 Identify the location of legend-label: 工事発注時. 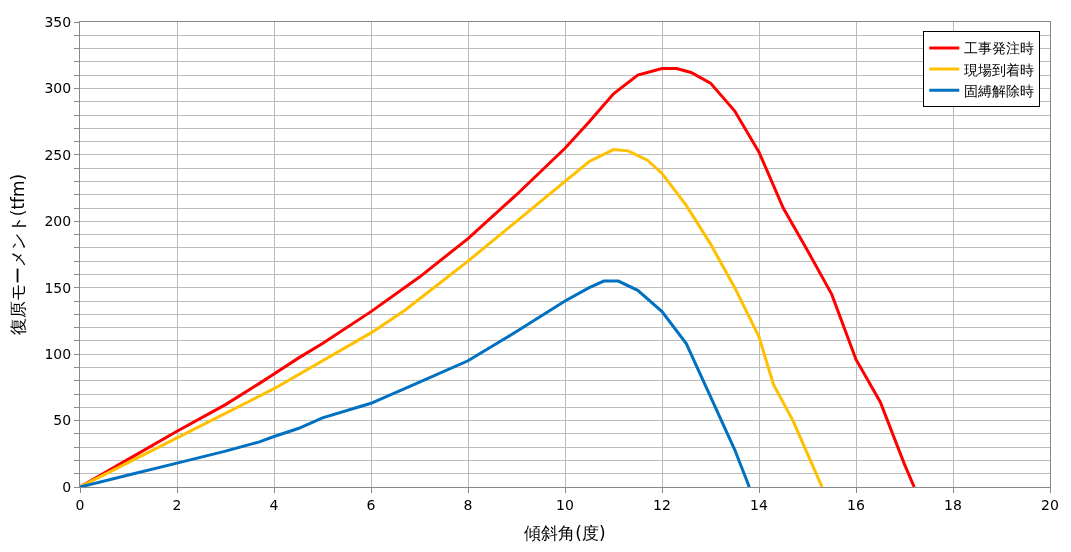
(999, 48).